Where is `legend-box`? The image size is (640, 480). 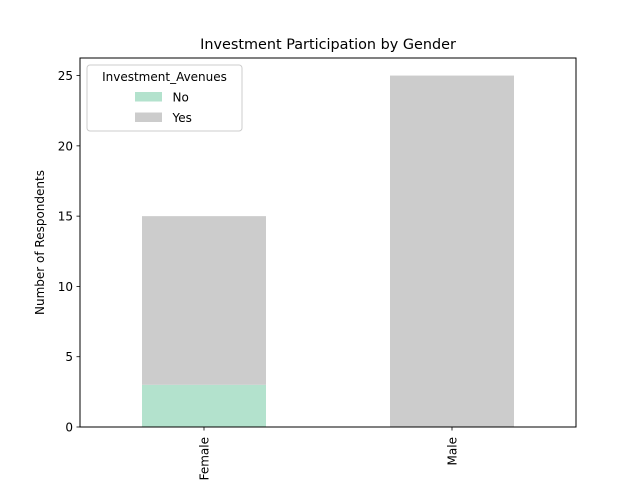
legend-box is located at coordinates (164, 98).